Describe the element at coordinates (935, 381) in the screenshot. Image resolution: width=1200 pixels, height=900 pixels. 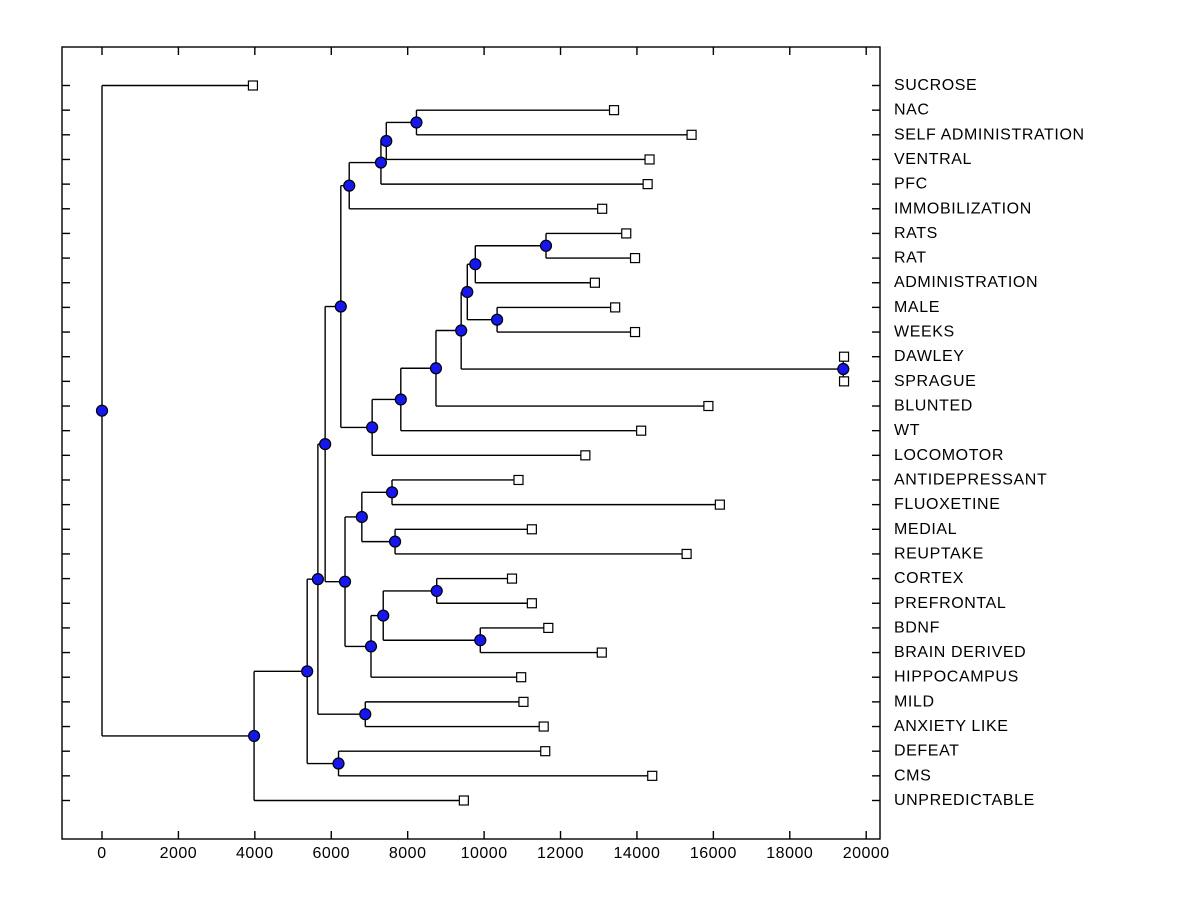
I see `leaf-label: SPRAGUE` at that location.